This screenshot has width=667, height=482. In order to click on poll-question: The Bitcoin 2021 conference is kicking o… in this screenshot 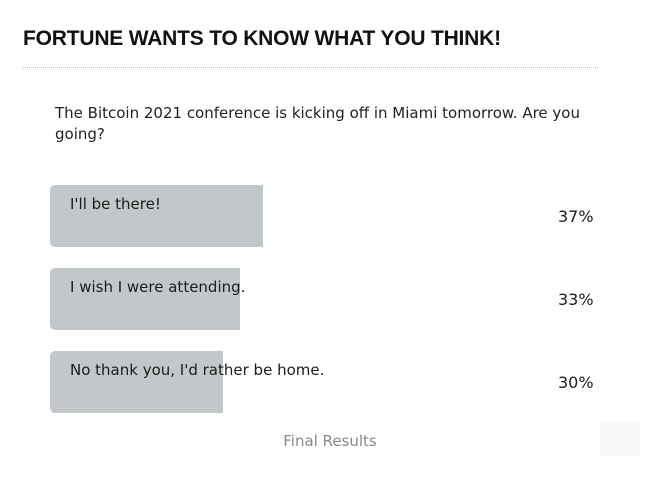, I will do `click(317, 123)`.